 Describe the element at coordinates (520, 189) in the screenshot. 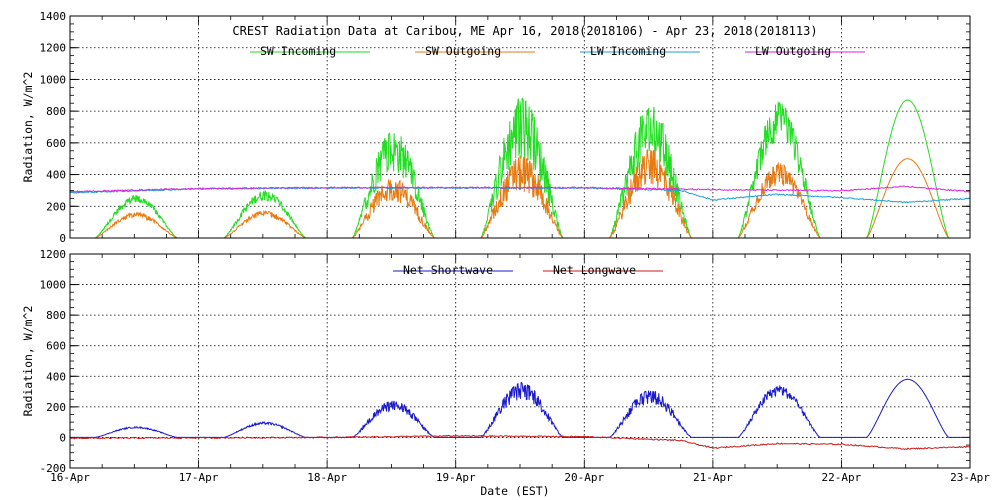

I see `series-line-lw-outgoing` at that location.